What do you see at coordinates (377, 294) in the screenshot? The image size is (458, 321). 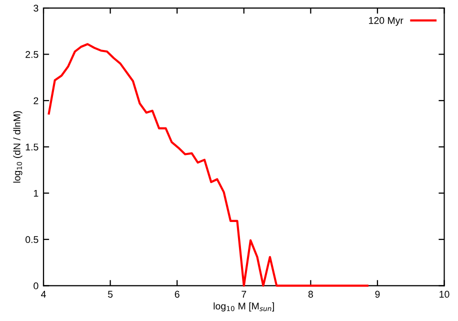 I see `x-tick-label: 9` at bounding box center [377, 294].